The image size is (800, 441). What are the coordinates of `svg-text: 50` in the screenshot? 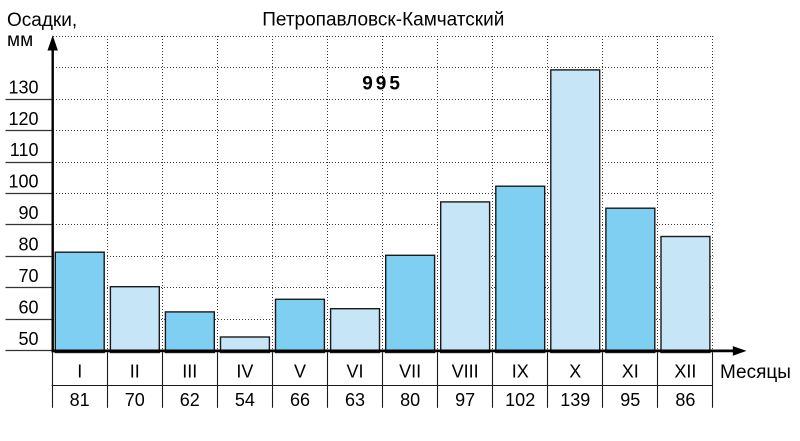 It's located at (28, 339).